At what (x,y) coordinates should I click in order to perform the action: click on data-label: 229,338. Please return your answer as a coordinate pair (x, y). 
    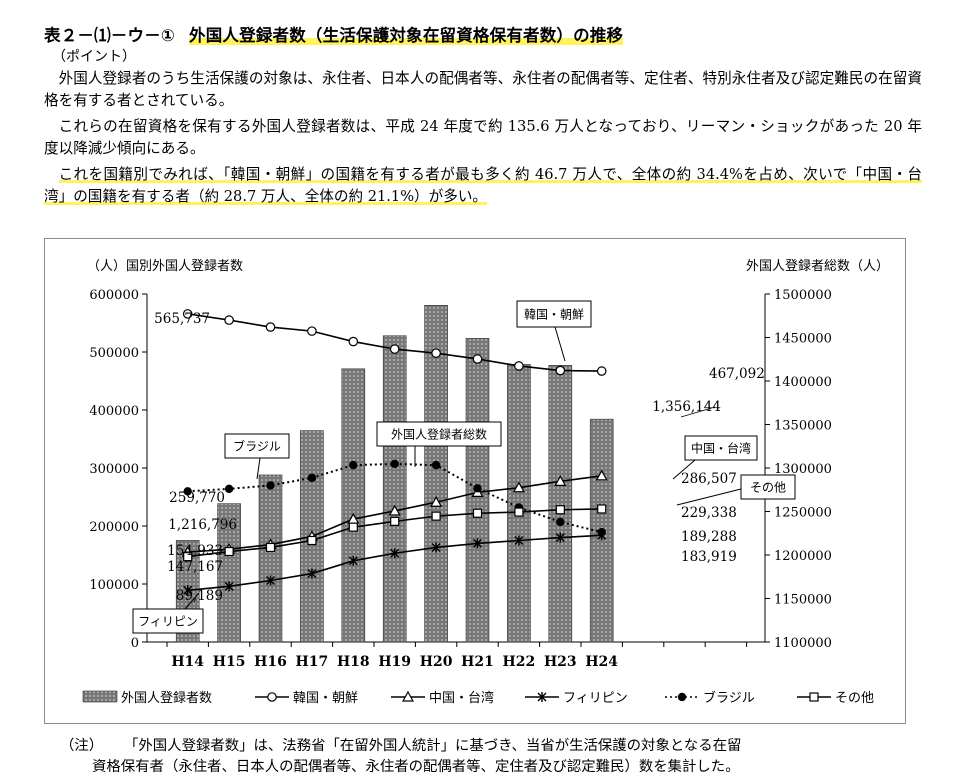
    Looking at the image, I should click on (709, 513).